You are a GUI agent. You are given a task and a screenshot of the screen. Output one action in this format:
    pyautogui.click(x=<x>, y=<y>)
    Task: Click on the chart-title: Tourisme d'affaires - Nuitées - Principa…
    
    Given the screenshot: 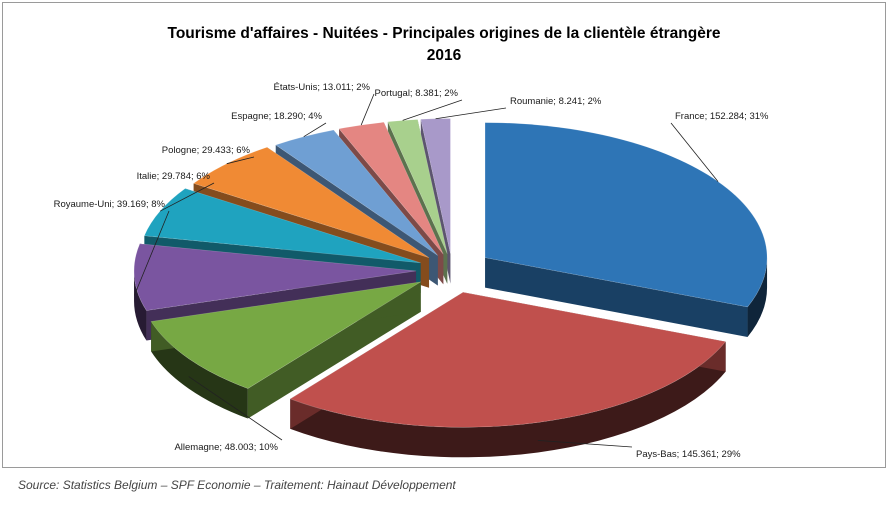 What is the action you would take?
    pyautogui.click(x=444, y=33)
    